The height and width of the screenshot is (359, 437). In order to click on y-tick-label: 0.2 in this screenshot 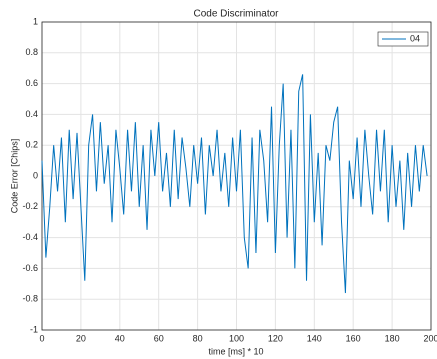, I will do `click(31, 145)`.